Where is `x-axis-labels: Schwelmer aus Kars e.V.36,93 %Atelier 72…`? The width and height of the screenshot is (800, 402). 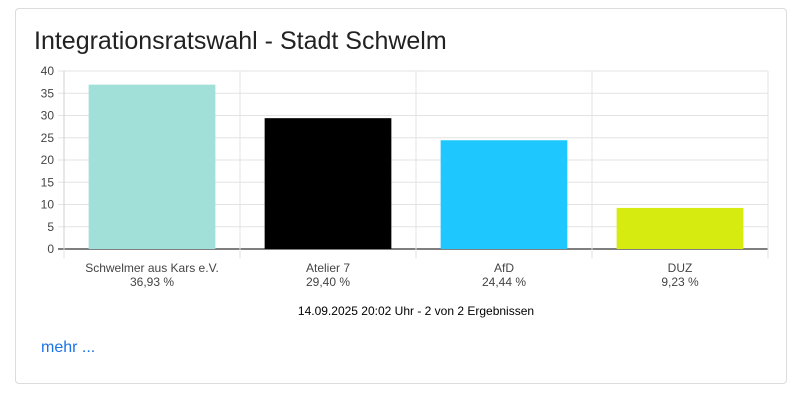 x-axis-labels: Schwelmer aus Kars e.V.36,93 %Atelier 72… is located at coordinates (392, 275).